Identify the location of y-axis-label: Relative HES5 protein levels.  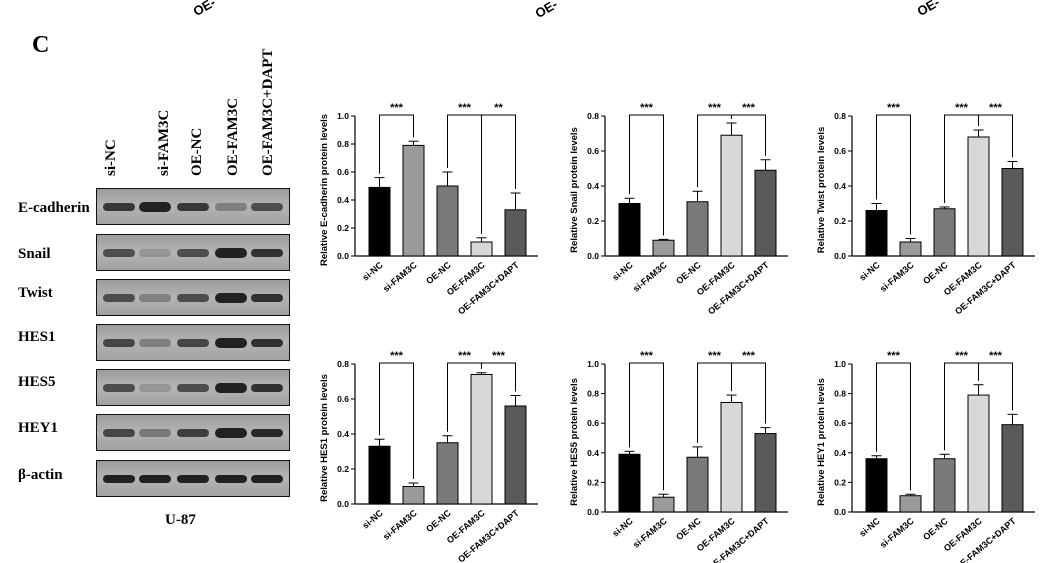
(574, 442).